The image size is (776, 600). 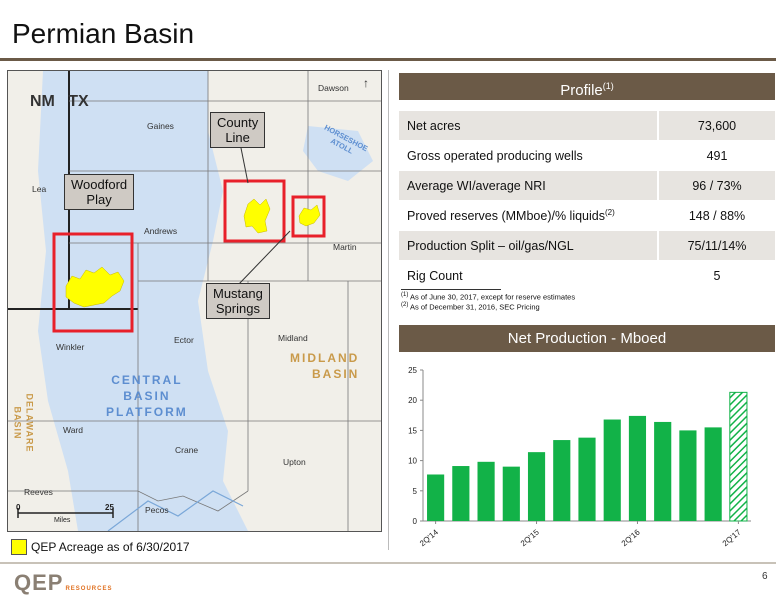 I want to click on scale-unit-label: Miles, so click(x=62, y=520).